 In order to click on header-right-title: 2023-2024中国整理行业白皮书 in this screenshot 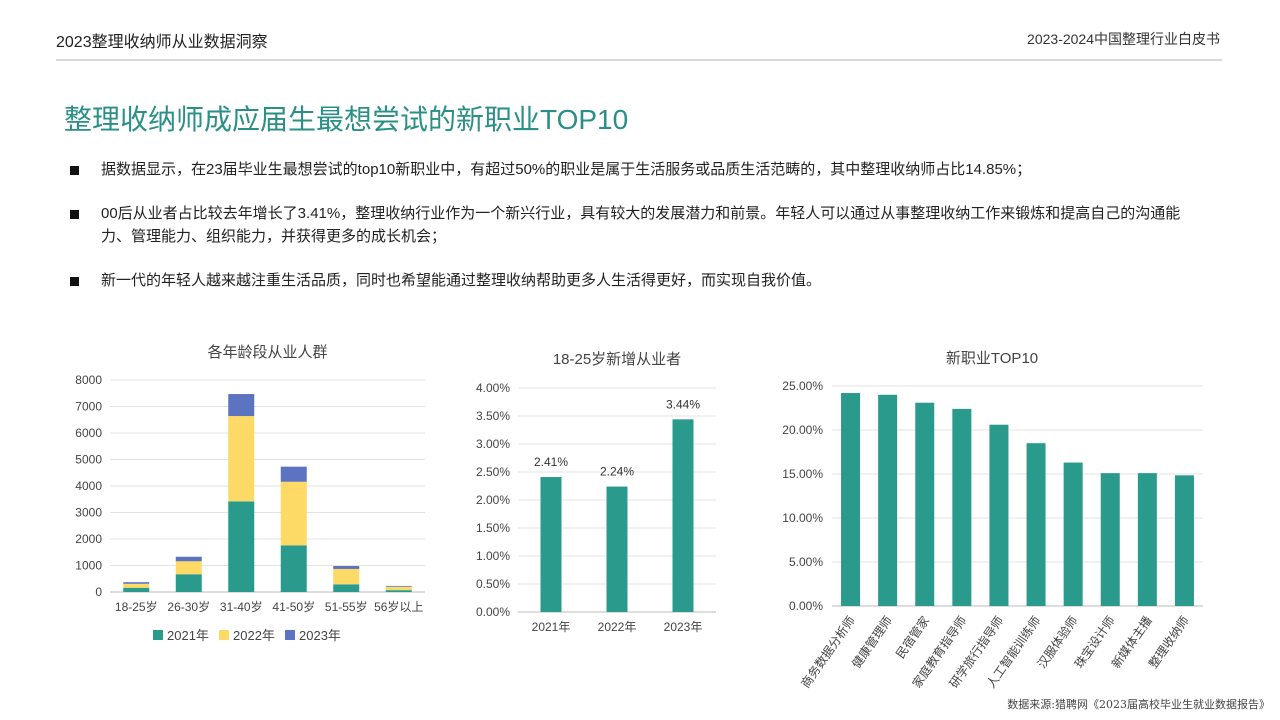, I will do `click(1123, 39)`.